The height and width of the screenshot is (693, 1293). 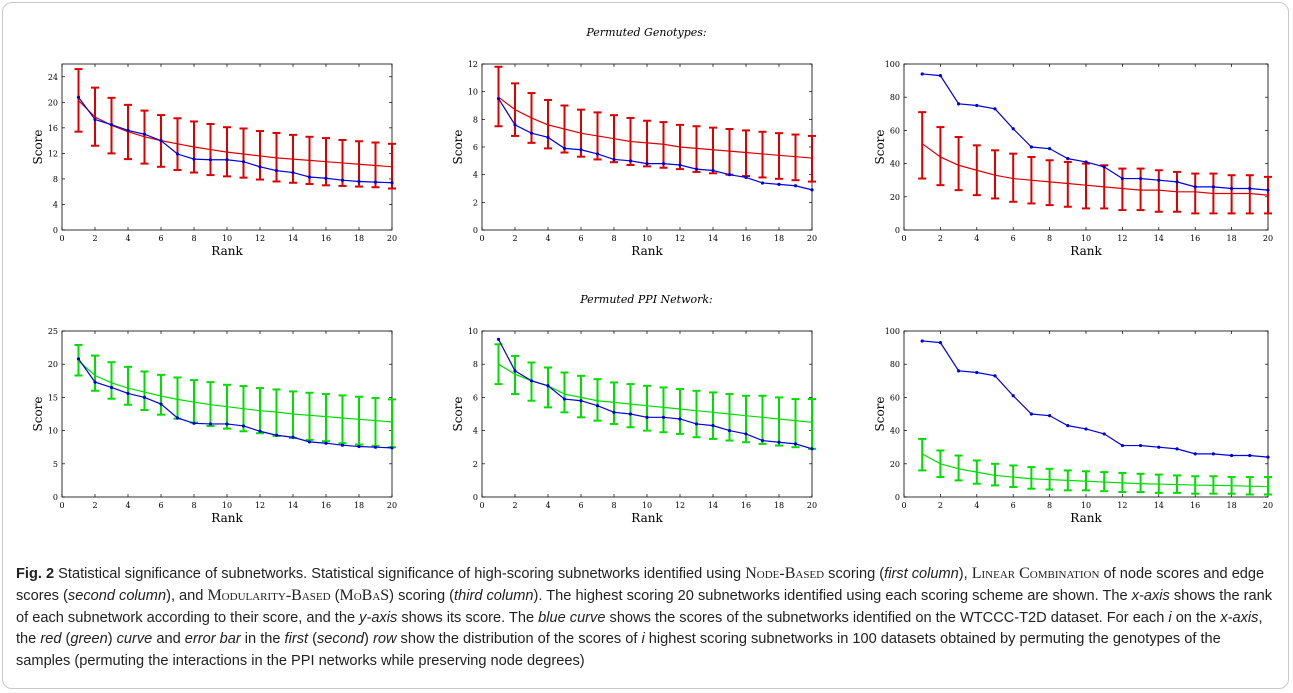 What do you see at coordinates (475, 202) in the screenshot?
I see `y-tick-label: 2` at bounding box center [475, 202].